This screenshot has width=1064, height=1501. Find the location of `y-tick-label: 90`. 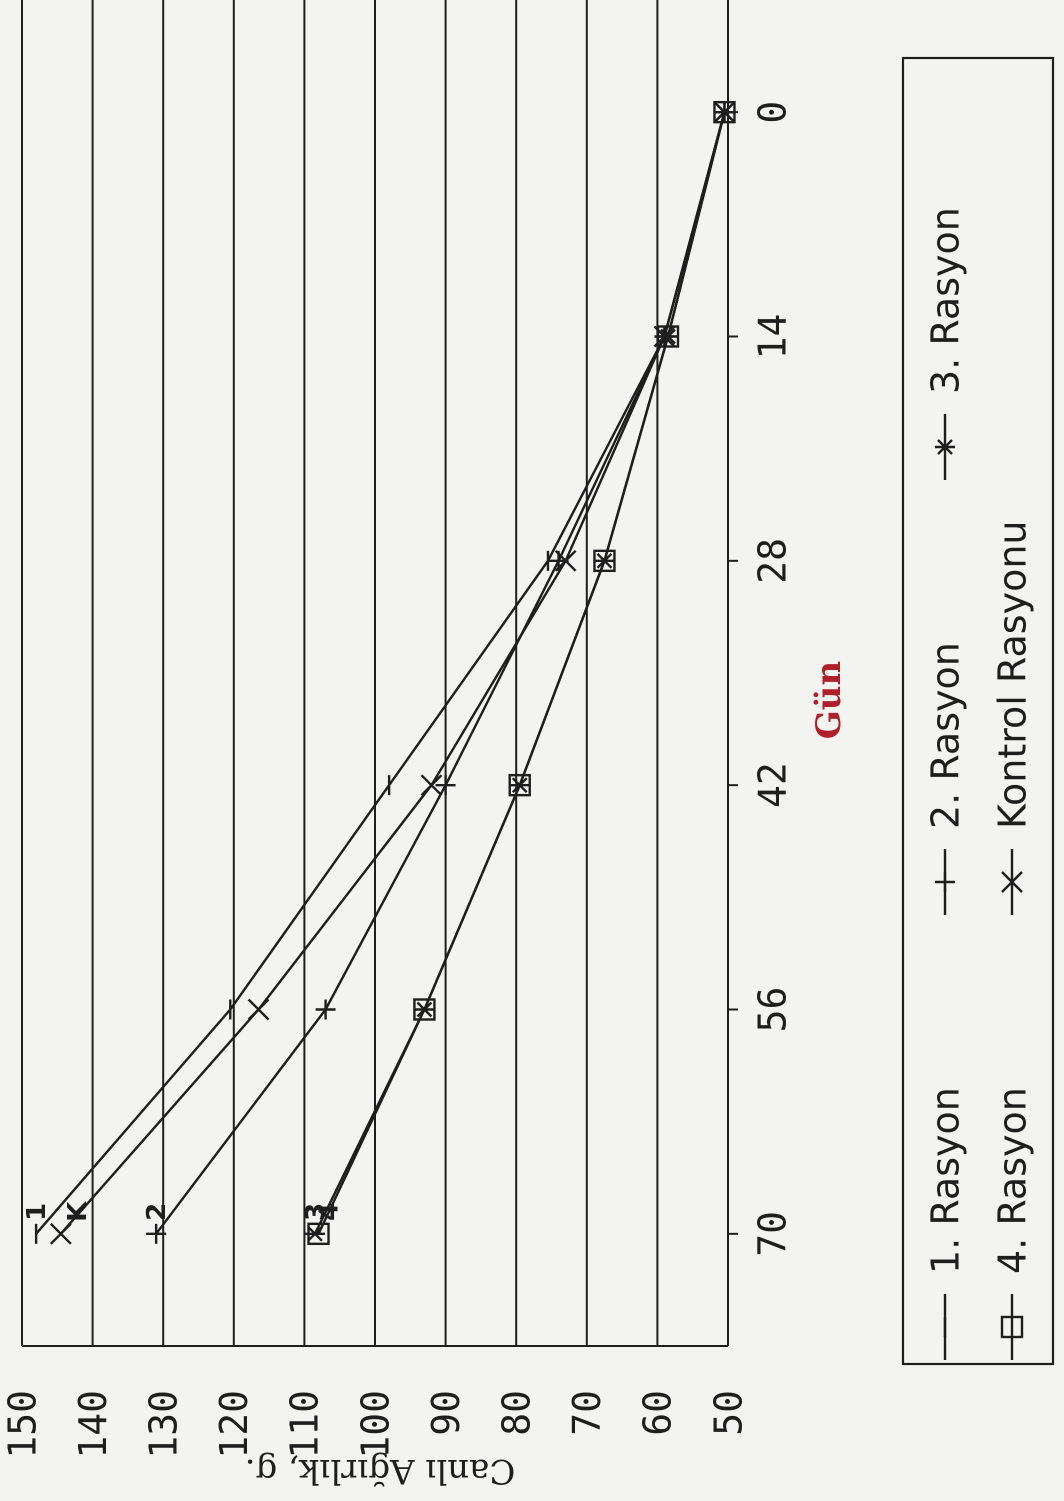

y-tick-label: 90 is located at coordinates (446, 1413).